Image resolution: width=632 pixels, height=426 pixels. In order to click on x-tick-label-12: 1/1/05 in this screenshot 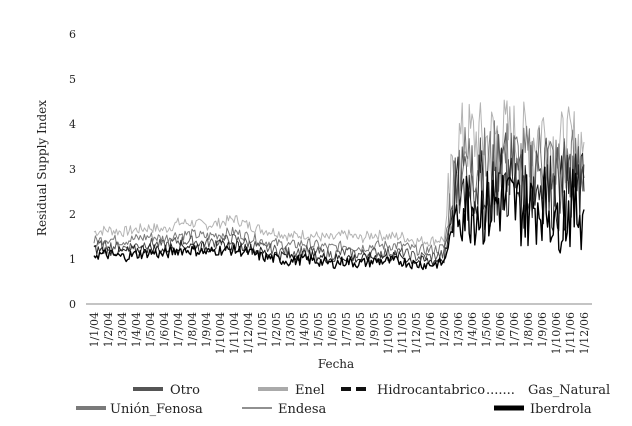, I will do `click(262, 329)`.